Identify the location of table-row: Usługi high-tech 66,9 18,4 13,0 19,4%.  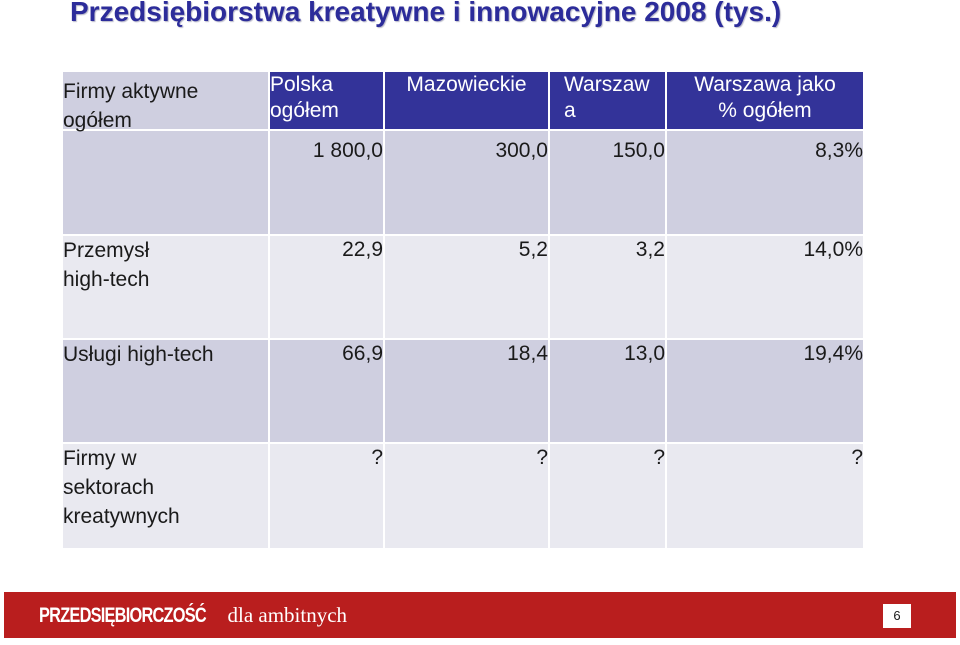
(463, 391).